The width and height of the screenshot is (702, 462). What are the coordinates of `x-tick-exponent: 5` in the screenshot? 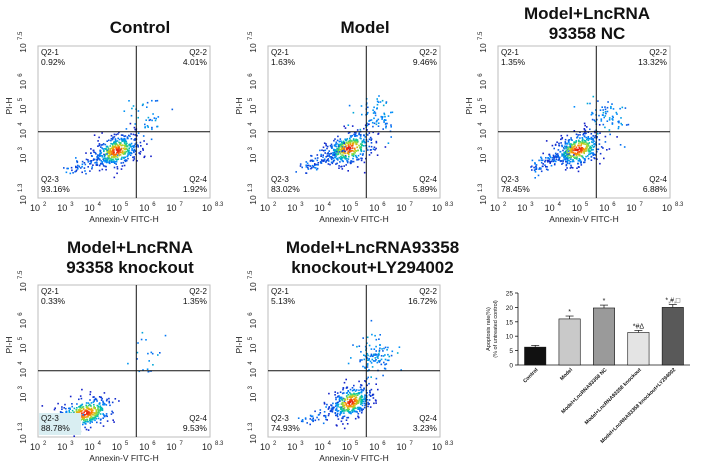 It's located at (127, 205).